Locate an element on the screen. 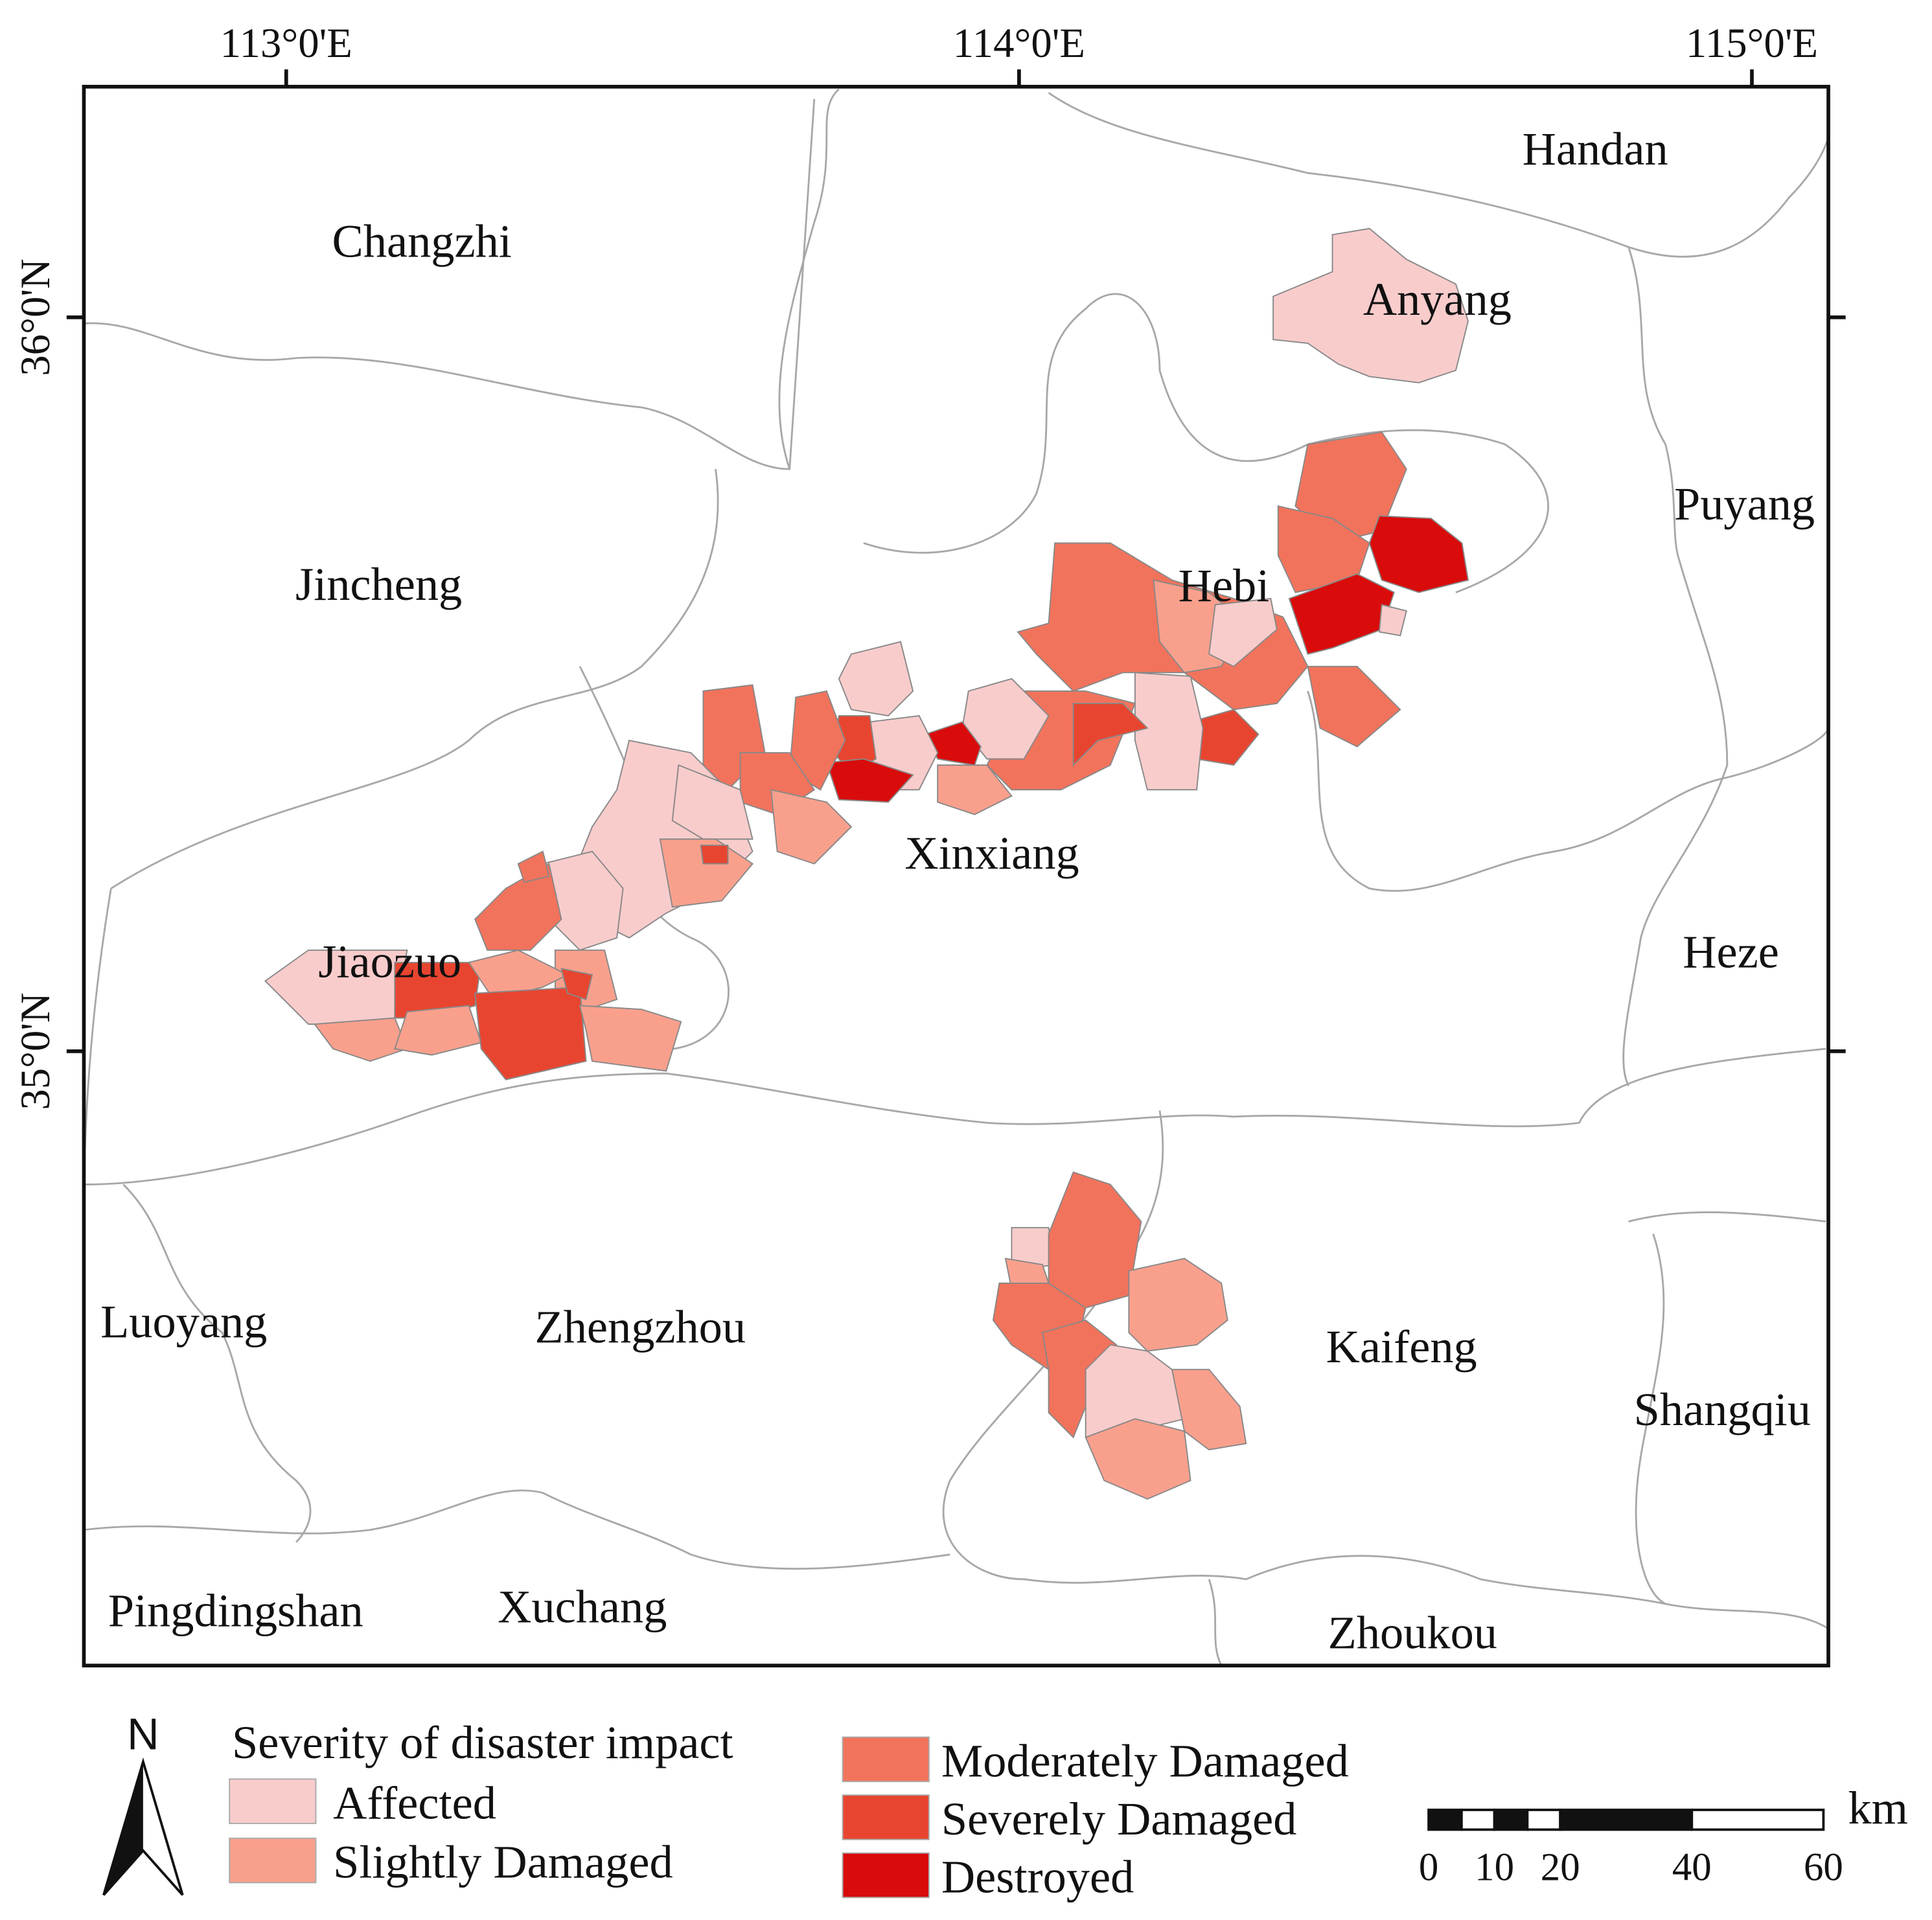  longitude-label: 115°0'E is located at coordinates (1752, 43).